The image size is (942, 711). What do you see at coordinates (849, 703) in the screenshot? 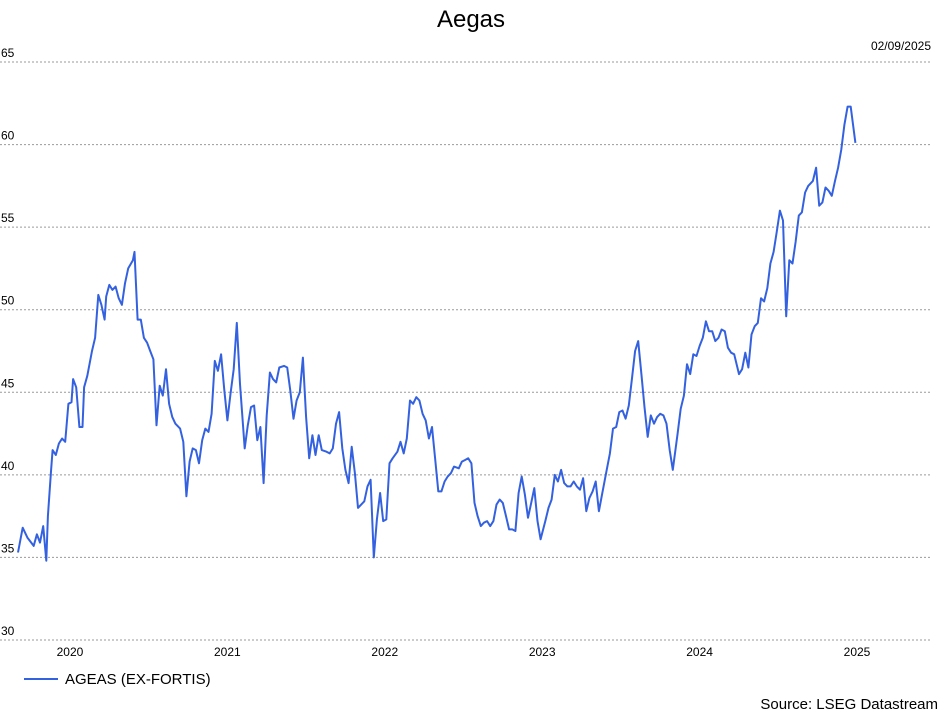
I see `source-note: Source: LSEG Datastream` at bounding box center [849, 703].